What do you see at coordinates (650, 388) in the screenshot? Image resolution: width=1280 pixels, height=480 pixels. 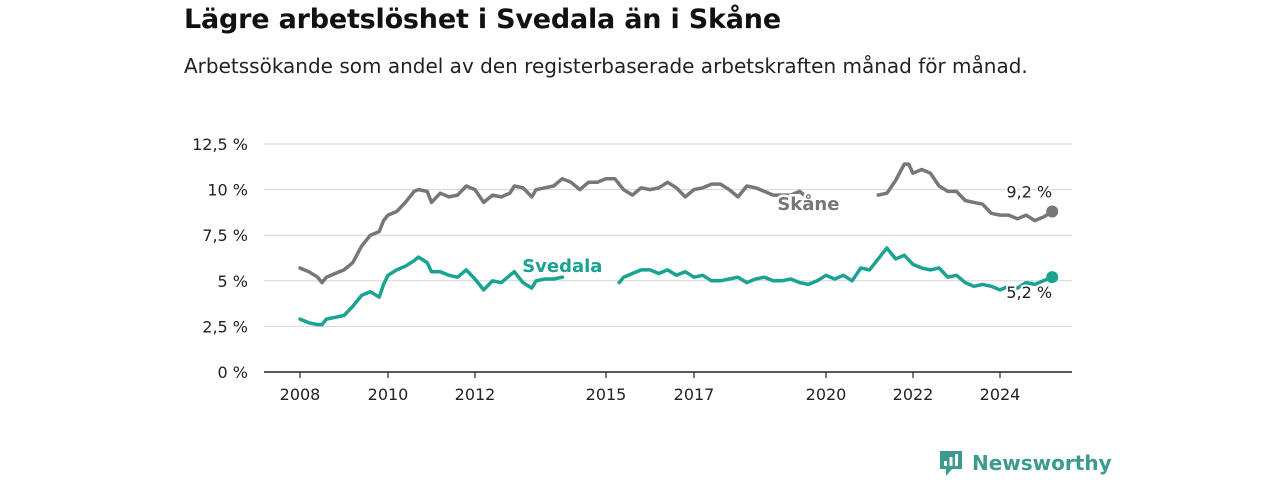 I see `x-axis-ticks: 2008 2010 2012 2015 2017 2020 2022 2024` at bounding box center [650, 388].